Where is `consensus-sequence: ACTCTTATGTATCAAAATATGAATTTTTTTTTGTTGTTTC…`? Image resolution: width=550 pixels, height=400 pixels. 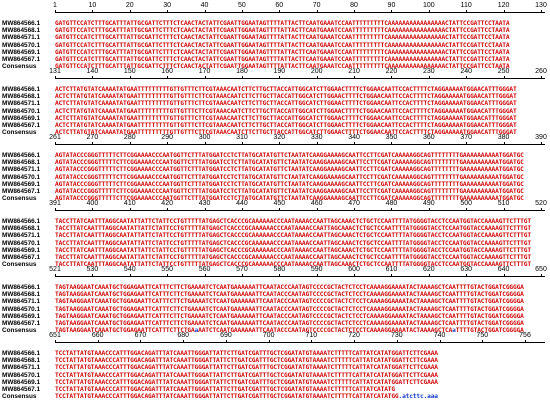 consensus-sequence: ACTCTTATGTATCAAAATATGAATTTTTTTTTGTTGTTTC… is located at coordinates (286, 133).